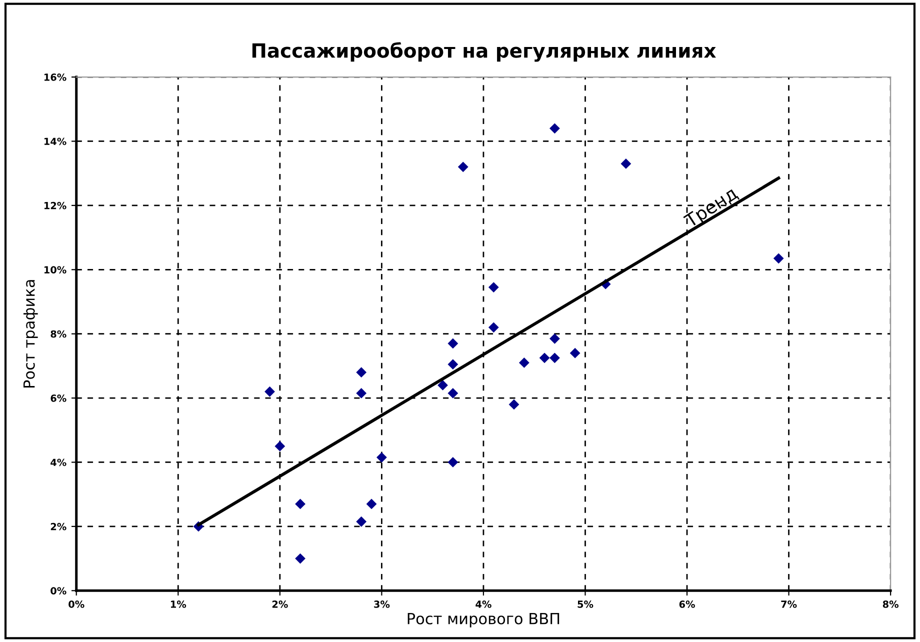  Describe the element at coordinates (382, 604) in the screenshot. I see `x-tick-label: 3%` at that location.